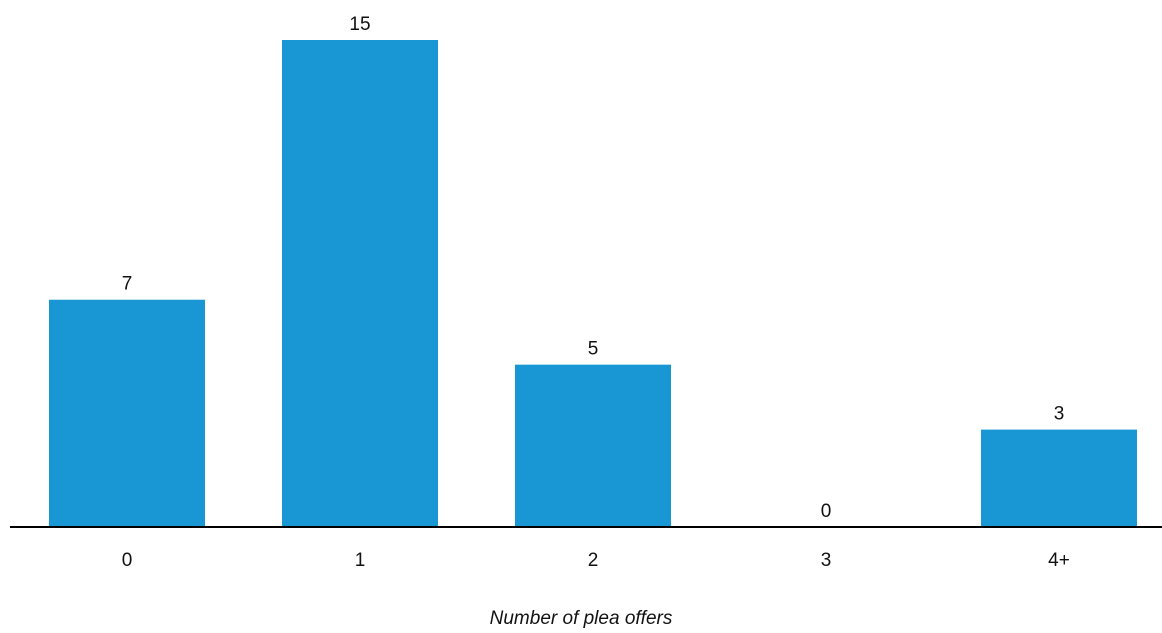  I want to click on data-label-4+: 3, so click(1059, 414).